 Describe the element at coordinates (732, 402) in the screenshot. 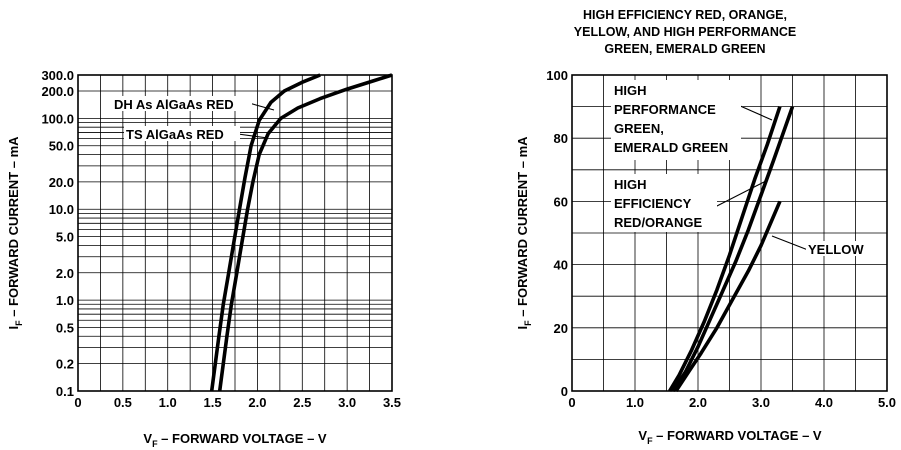

I see `right-x-tick-labels: 0 1.0 2.0 3.0 4.0 5.0` at that location.